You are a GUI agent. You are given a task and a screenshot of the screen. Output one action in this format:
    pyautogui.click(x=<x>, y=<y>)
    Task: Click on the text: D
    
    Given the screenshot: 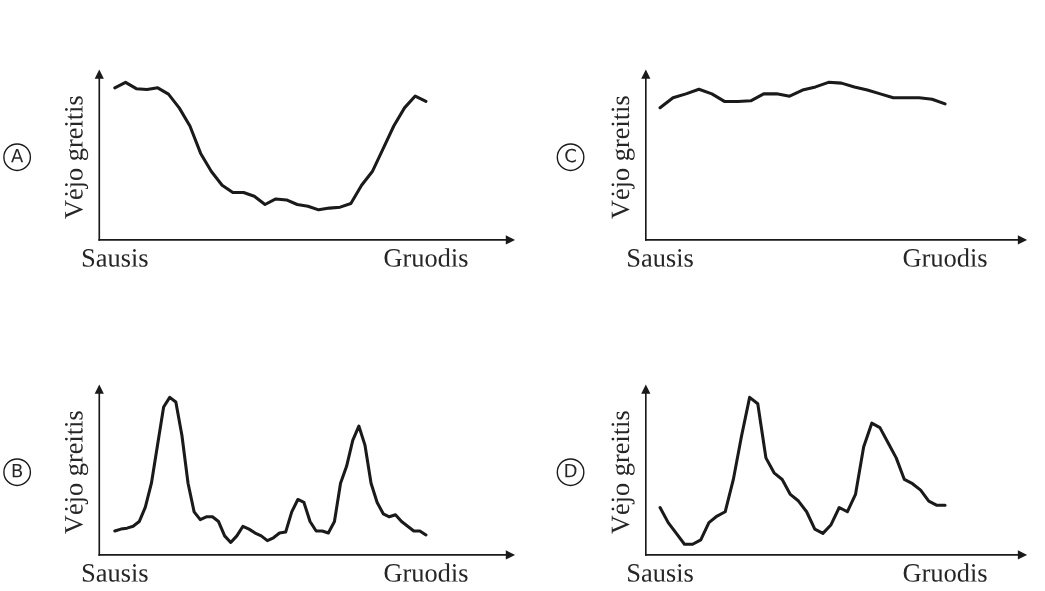 What is the action you would take?
    pyautogui.click(x=571, y=471)
    